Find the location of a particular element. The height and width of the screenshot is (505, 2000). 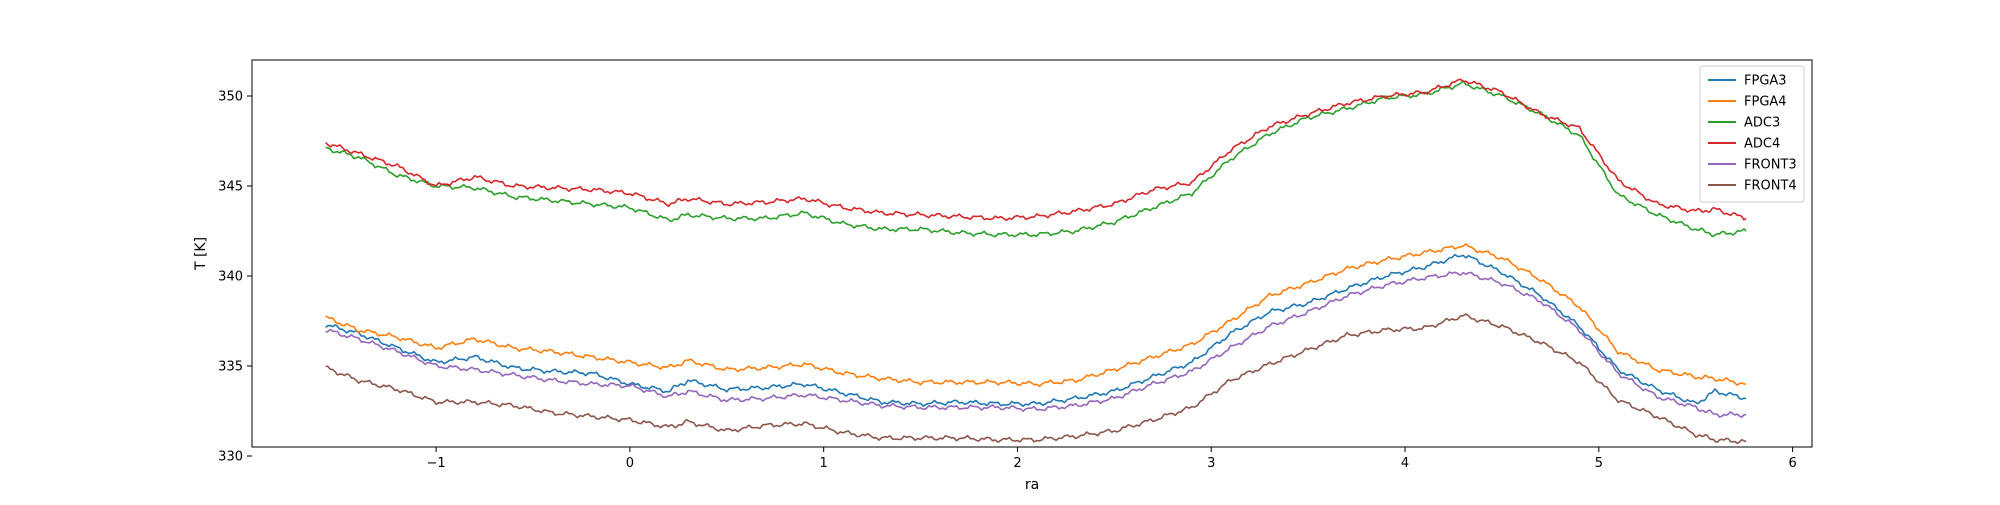

legend-label-front4: FRONT4 is located at coordinates (1770, 186).